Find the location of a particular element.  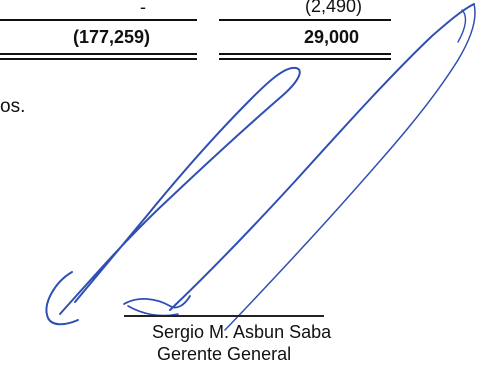

column-1-double-rule-upper is located at coordinates (98, 54).